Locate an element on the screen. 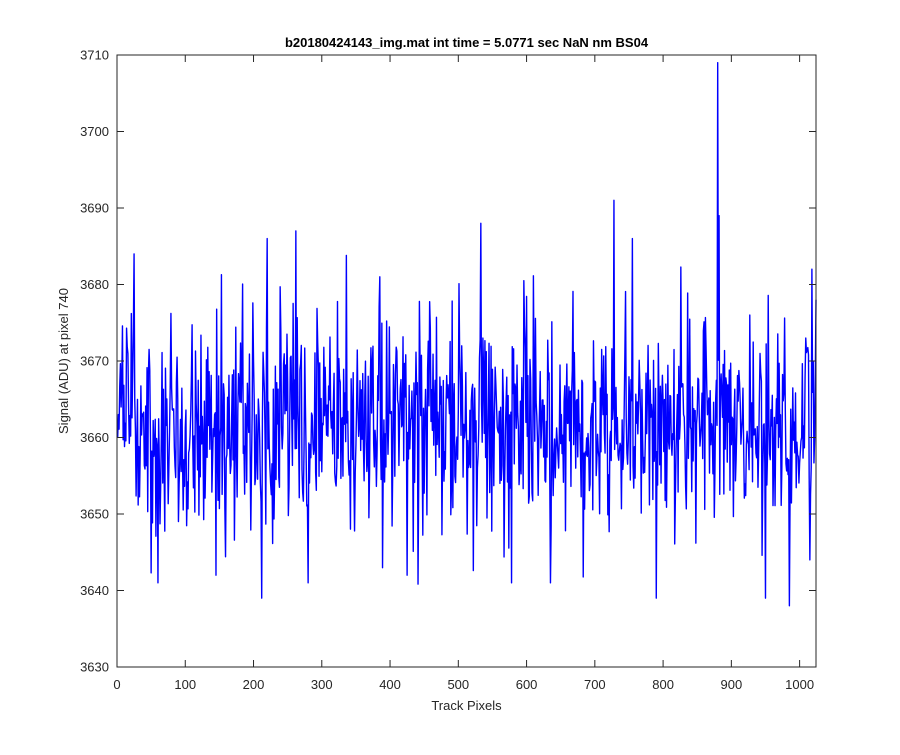 Image resolution: width=900 pixels, height=755 pixels. y-tick-label: 3700 is located at coordinates (94, 131).